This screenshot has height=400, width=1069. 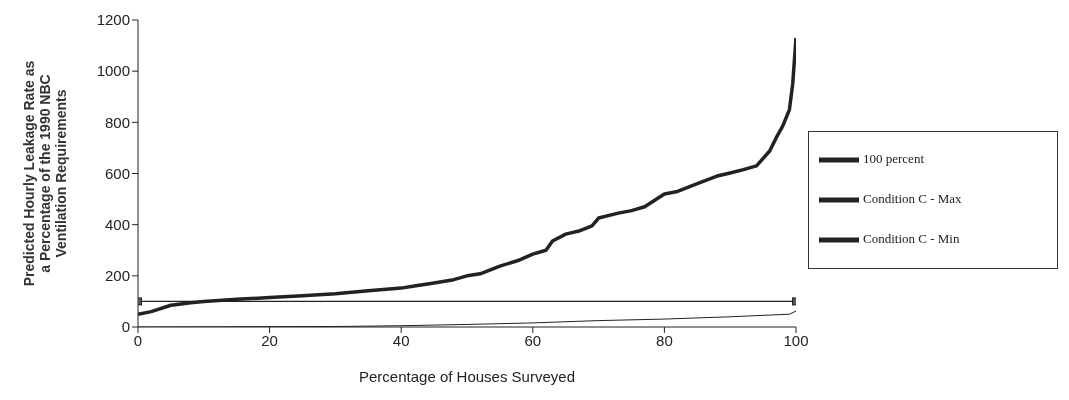 I want to click on x-tick-label: 20, so click(x=269, y=340).